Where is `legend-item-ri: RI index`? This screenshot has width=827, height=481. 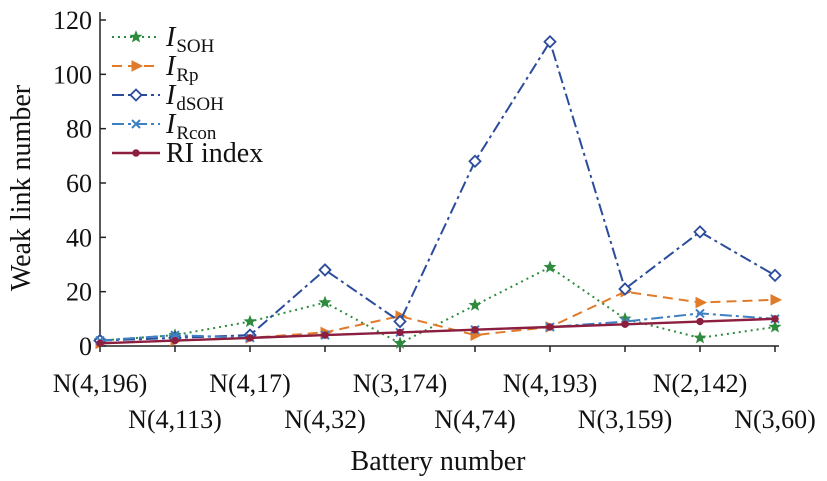 legend-item-ri: RI index is located at coordinates (187, 153).